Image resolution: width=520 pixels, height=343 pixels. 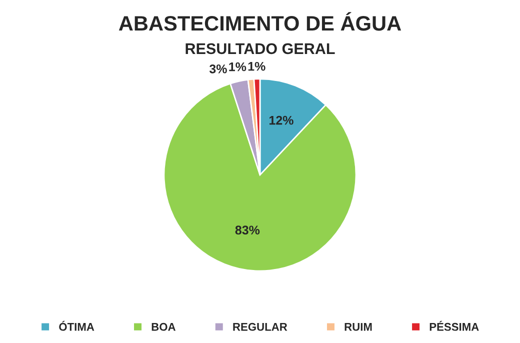 What do you see at coordinates (281, 120) in the screenshot?
I see `data-label: 12%` at bounding box center [281, 120].